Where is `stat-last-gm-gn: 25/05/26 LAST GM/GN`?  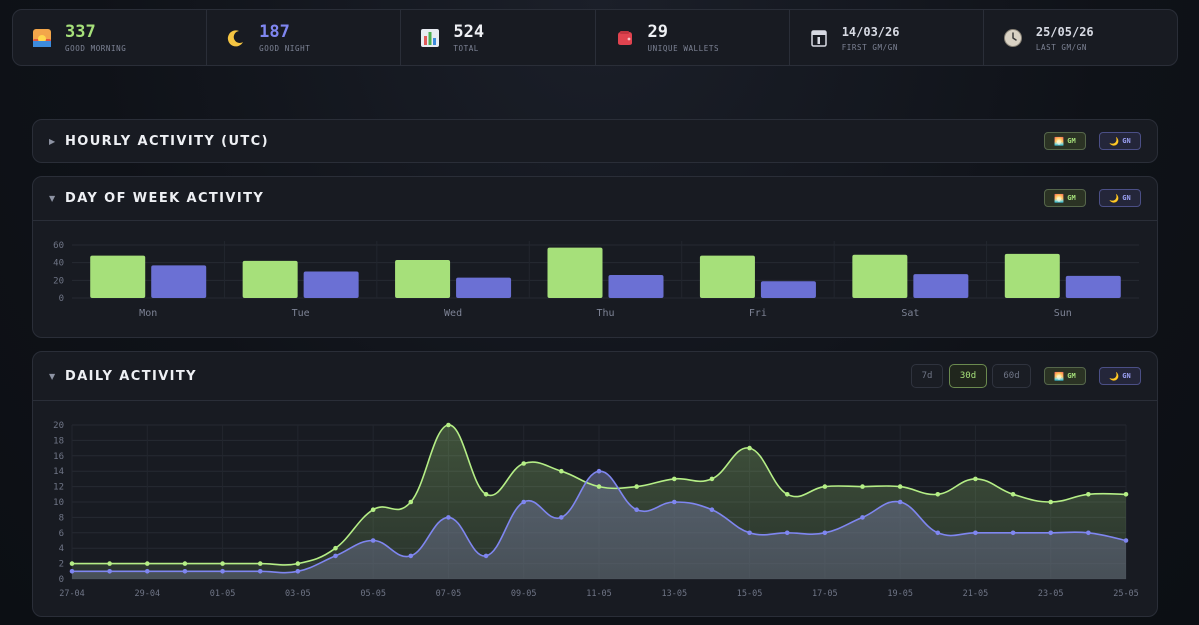 stat-last-gm-gn: 25/05/26 LAST GM/GN is located at coordinates (1080, 37).